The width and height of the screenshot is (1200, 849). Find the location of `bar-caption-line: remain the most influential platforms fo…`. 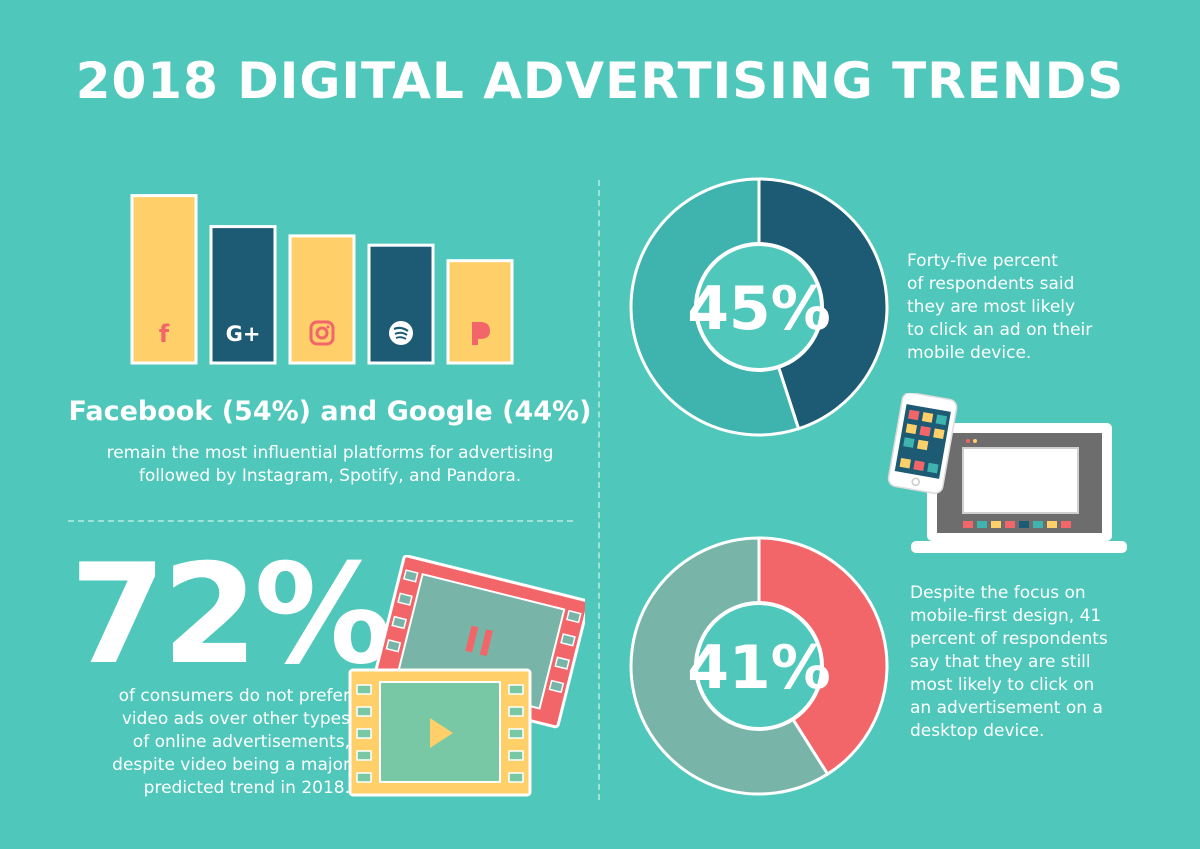

bar-caption-line: remain the most influential platforms fo… is located at coordinates (330, 453).